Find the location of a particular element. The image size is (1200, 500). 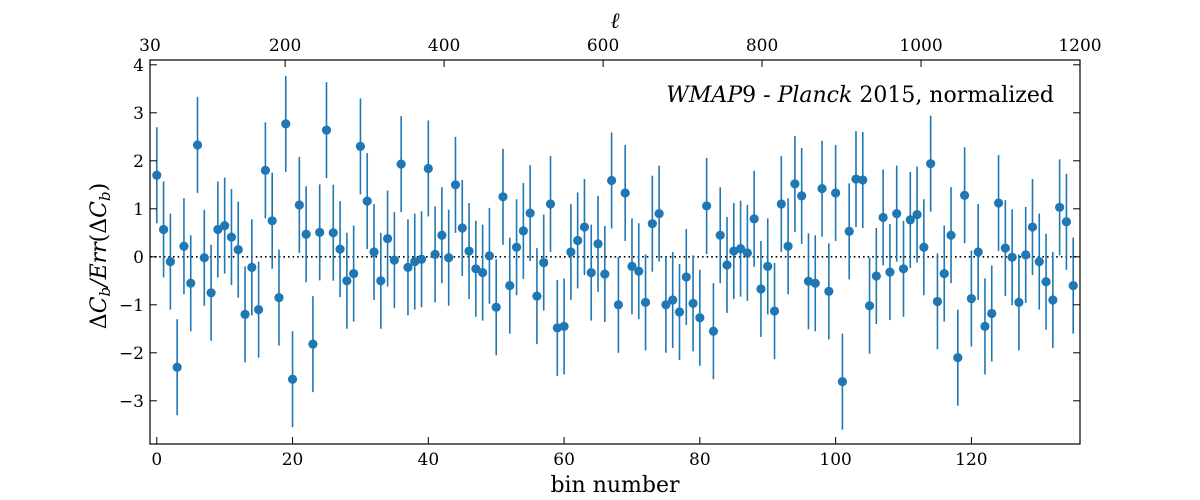

top-tick-label: 1200 is located at coordinates (1079, 46).